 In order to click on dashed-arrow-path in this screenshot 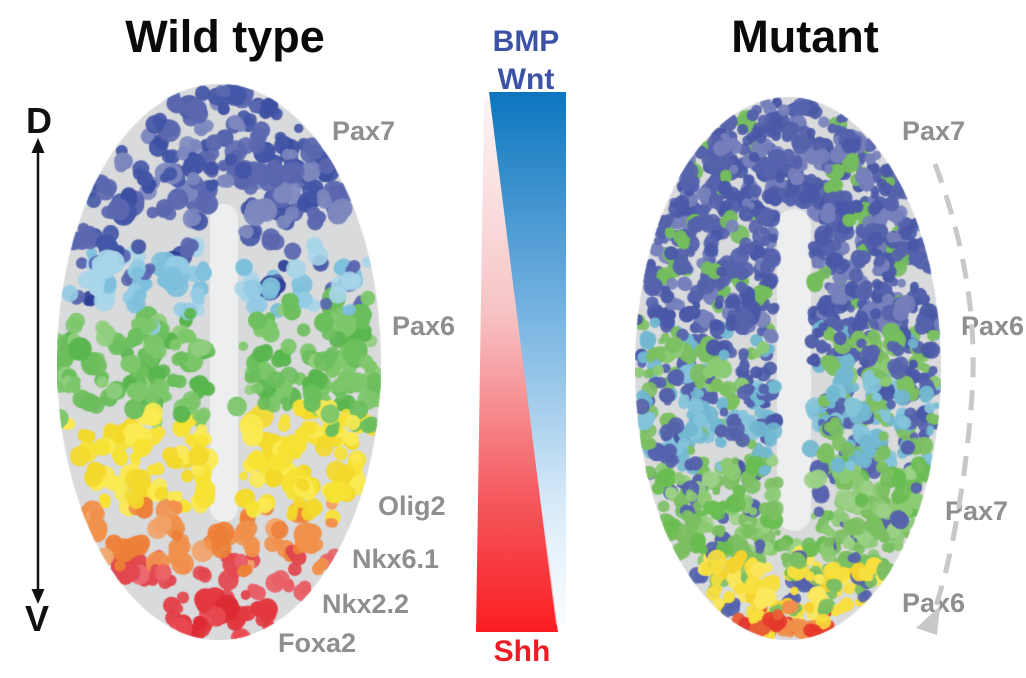, I will do `click(952, 391)`.